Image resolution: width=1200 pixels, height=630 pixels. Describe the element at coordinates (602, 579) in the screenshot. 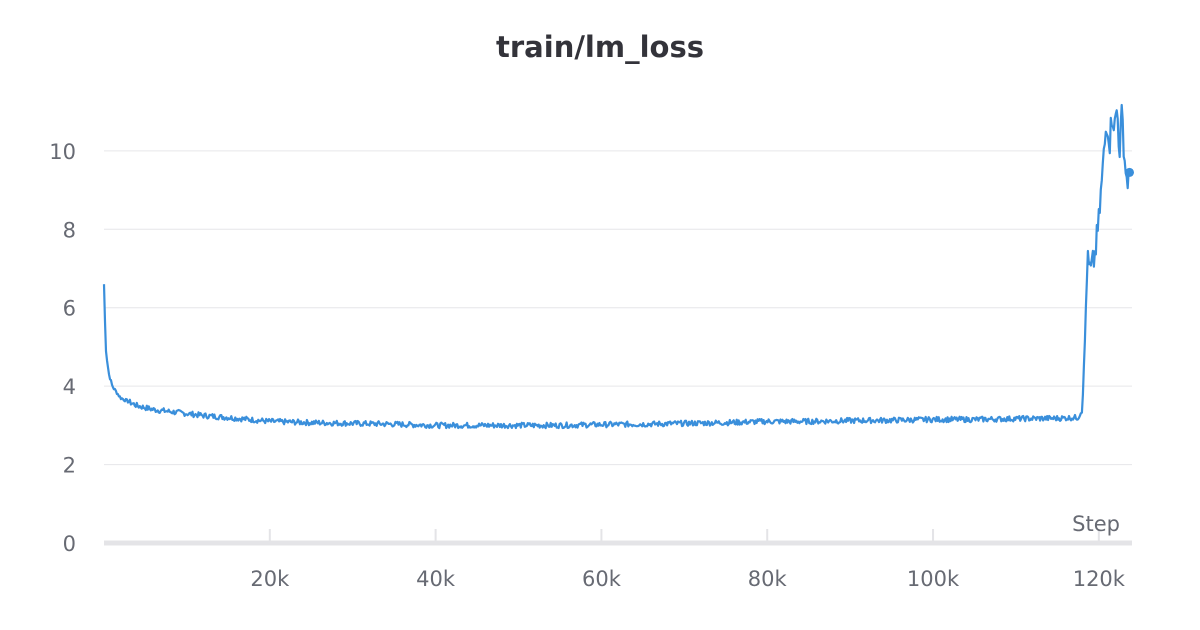

I see `x-tick-label: 60k` at that location.